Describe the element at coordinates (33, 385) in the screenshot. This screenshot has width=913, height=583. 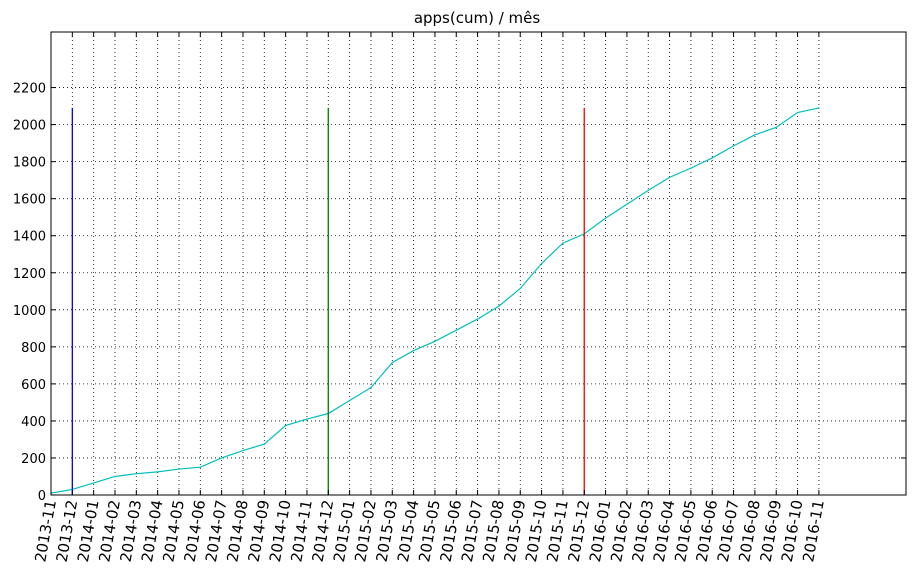
I see `y-tick-label: 600` at that location.